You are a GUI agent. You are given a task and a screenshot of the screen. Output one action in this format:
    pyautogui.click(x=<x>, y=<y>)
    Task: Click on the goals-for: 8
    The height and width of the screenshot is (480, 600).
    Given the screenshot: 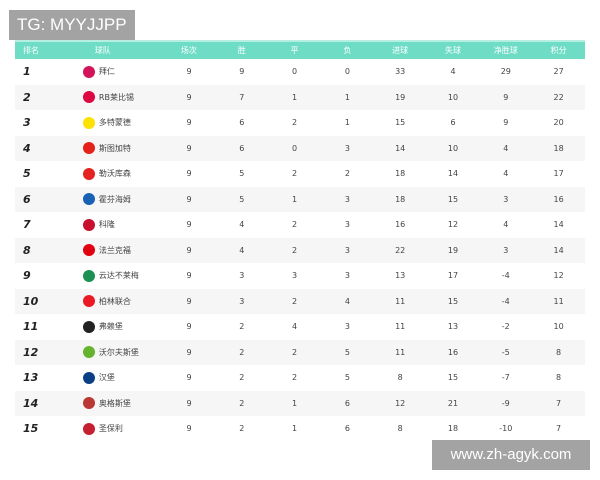 What is the action you would take?
    pyautogui.click(x=400, y=378)
    